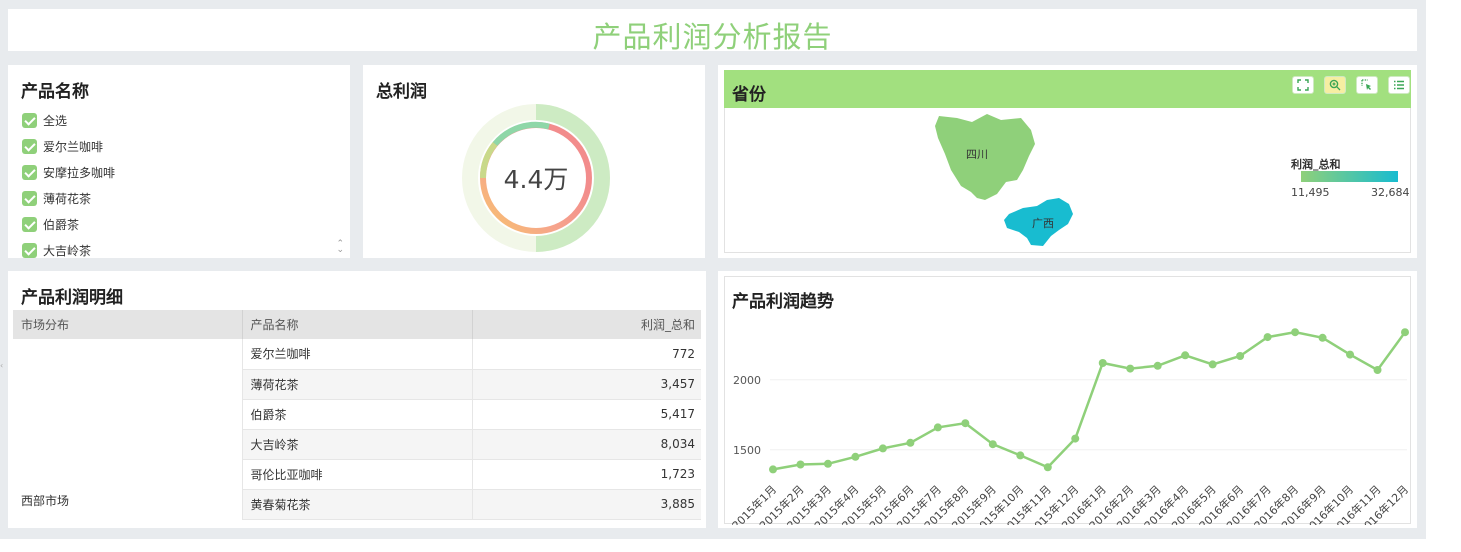  I want to click on filter-item: 爱尔兰咖啡, so click(68, 146).